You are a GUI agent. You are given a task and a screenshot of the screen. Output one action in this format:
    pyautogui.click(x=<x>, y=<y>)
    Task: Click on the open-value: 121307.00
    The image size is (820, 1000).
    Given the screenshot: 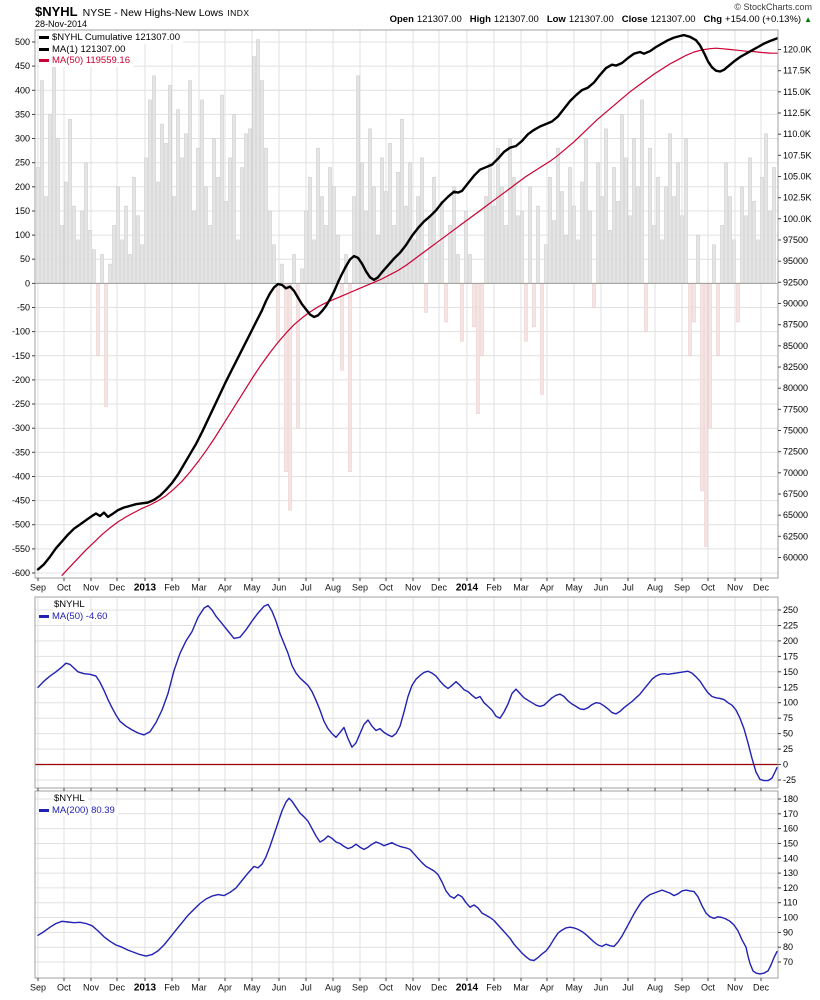 What is the action you would take?
    pyautogui.click(x=439, y=19)
    